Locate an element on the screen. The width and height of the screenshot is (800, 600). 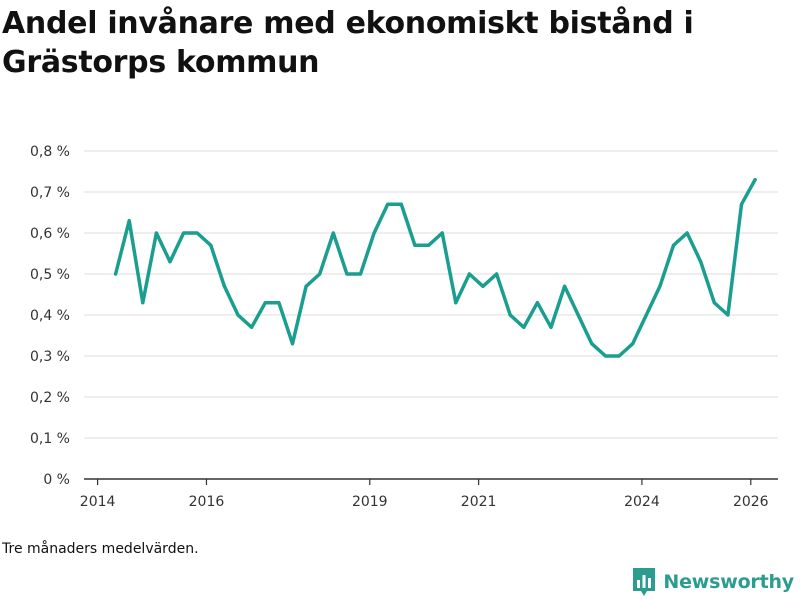
y-tick-label: 0,8 % is located at coordinates (50, 152).